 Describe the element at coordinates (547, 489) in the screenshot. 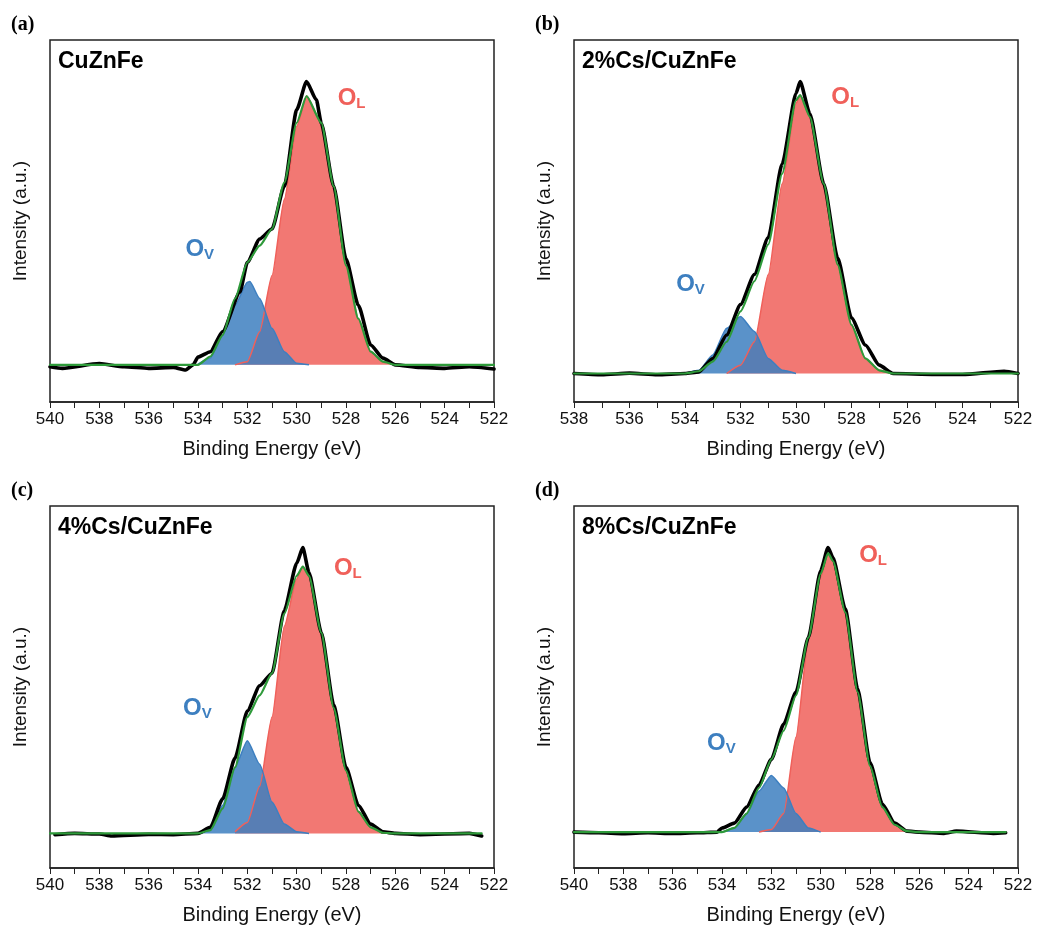

I see `chart-title: (d)` at that location.